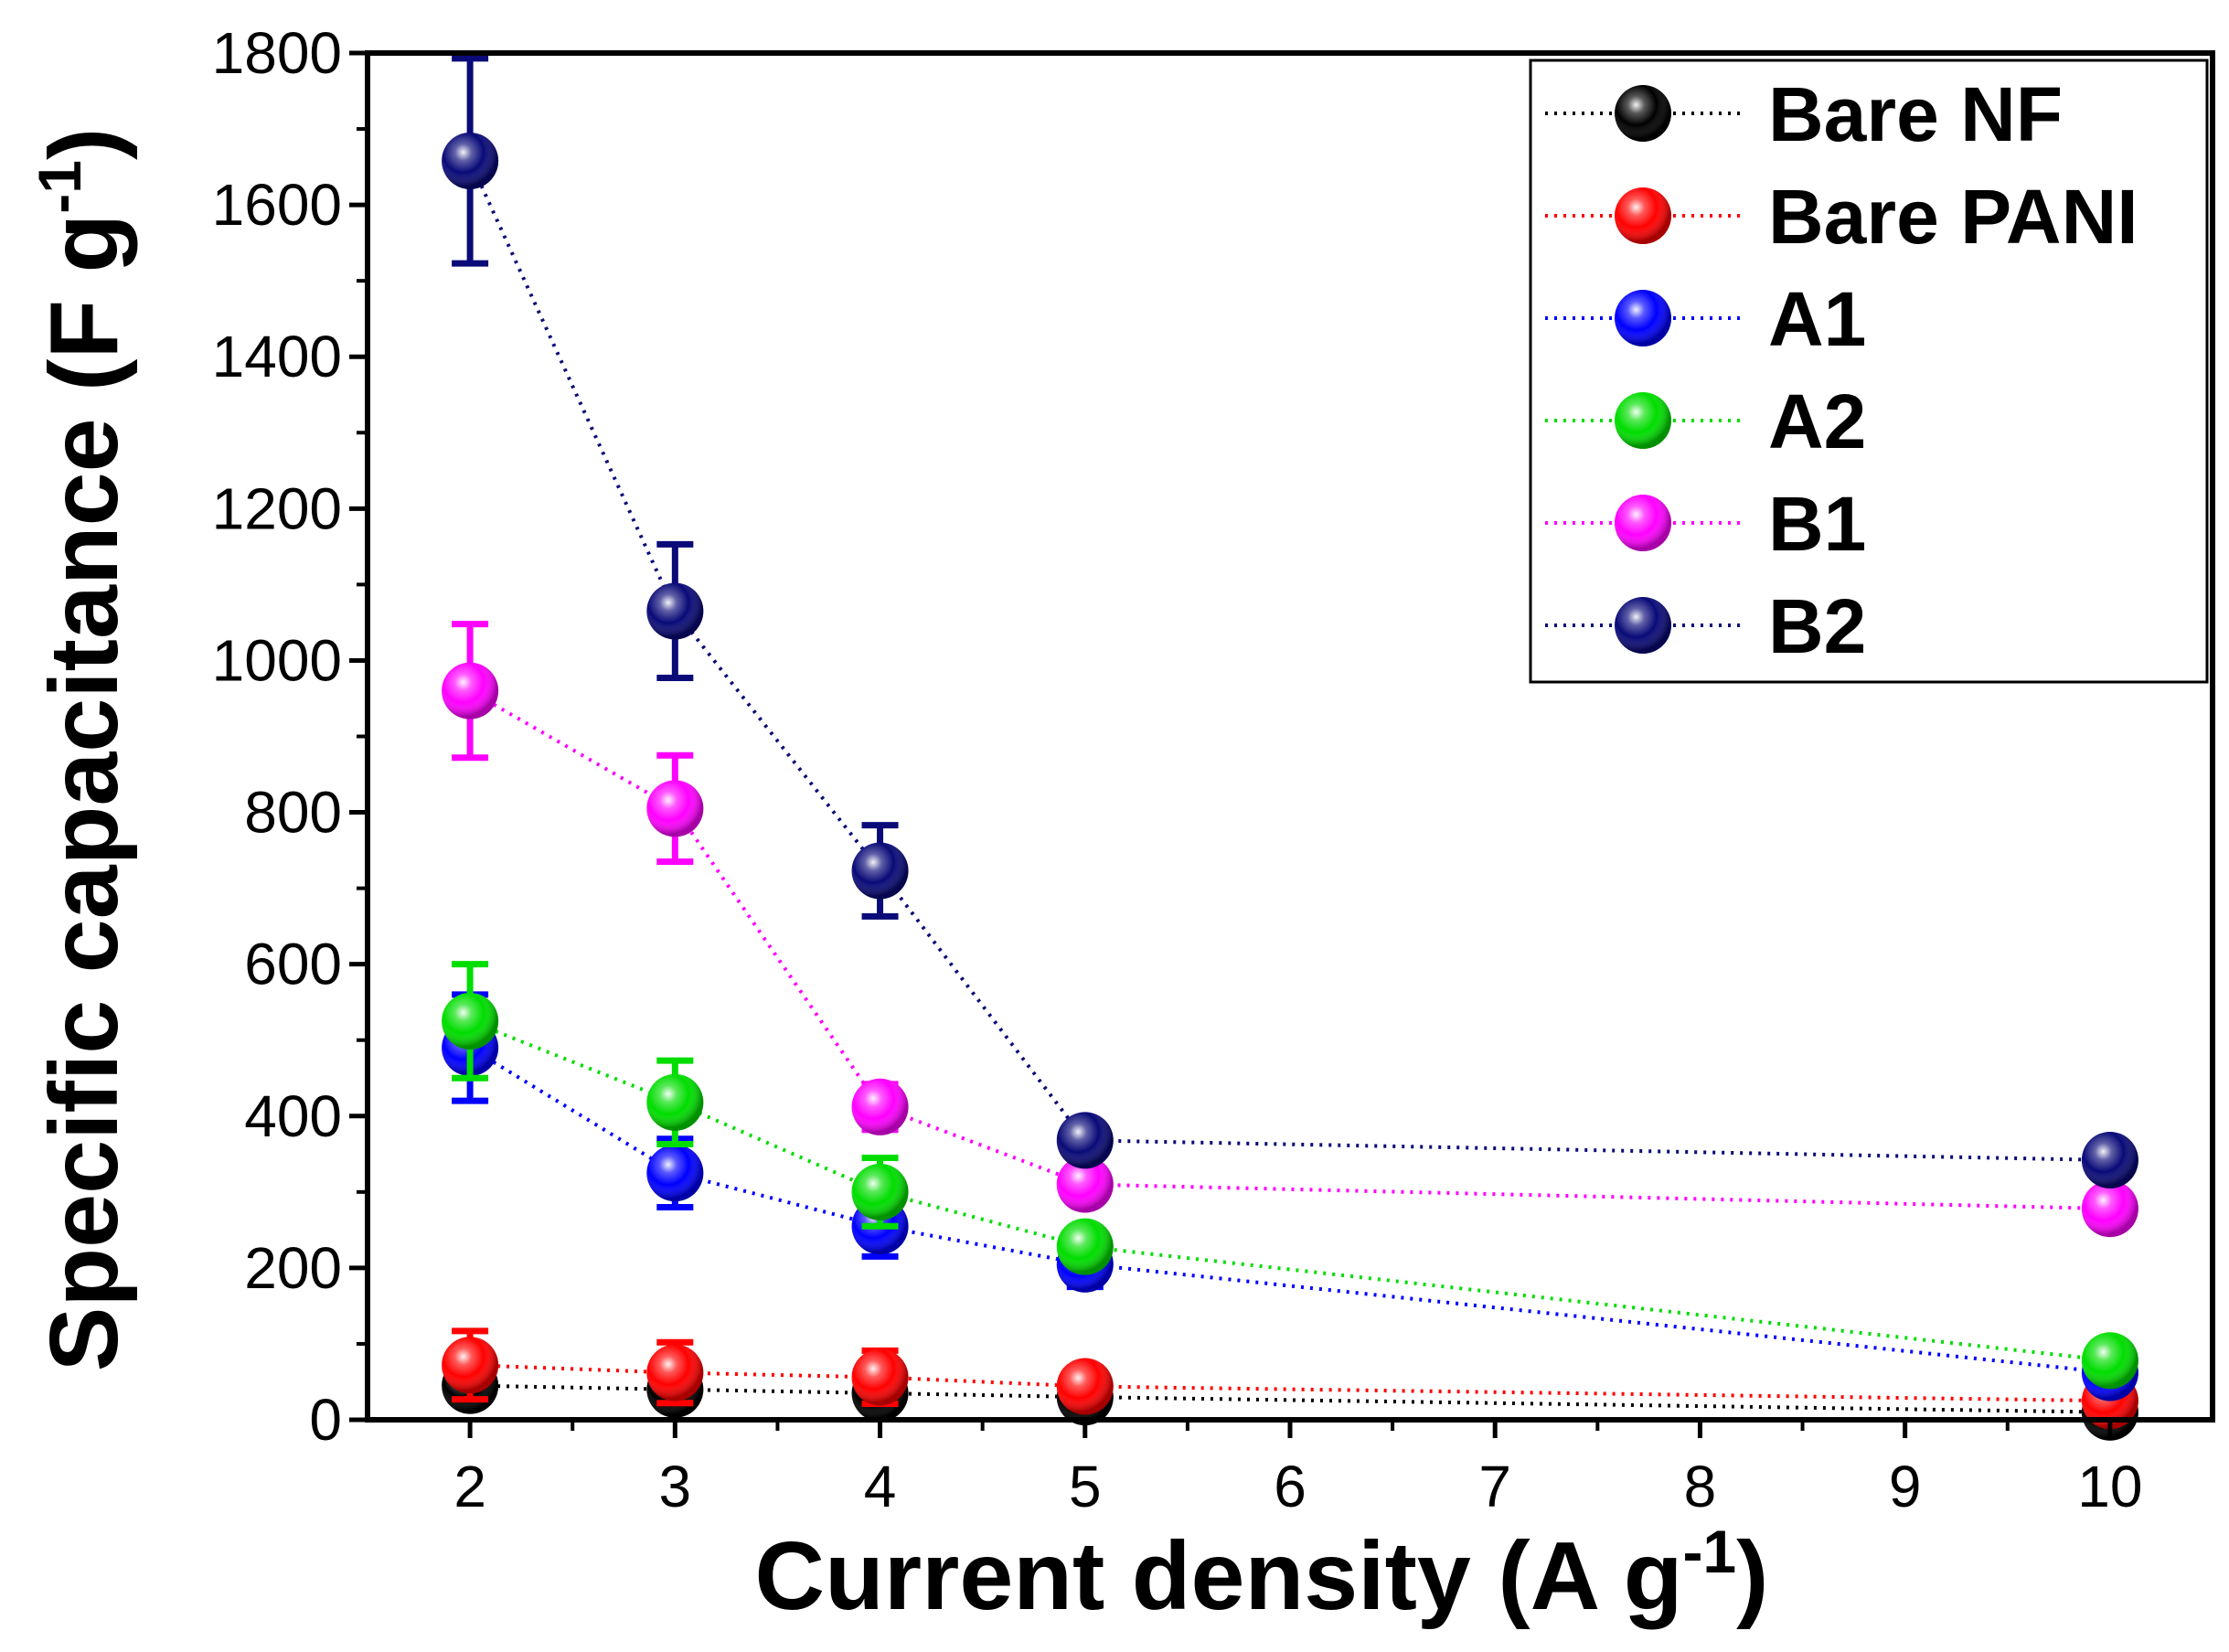  Describe the element at coordinates (277, 508) in the screenshot. I see `y-tick-label: 1200` at that location.